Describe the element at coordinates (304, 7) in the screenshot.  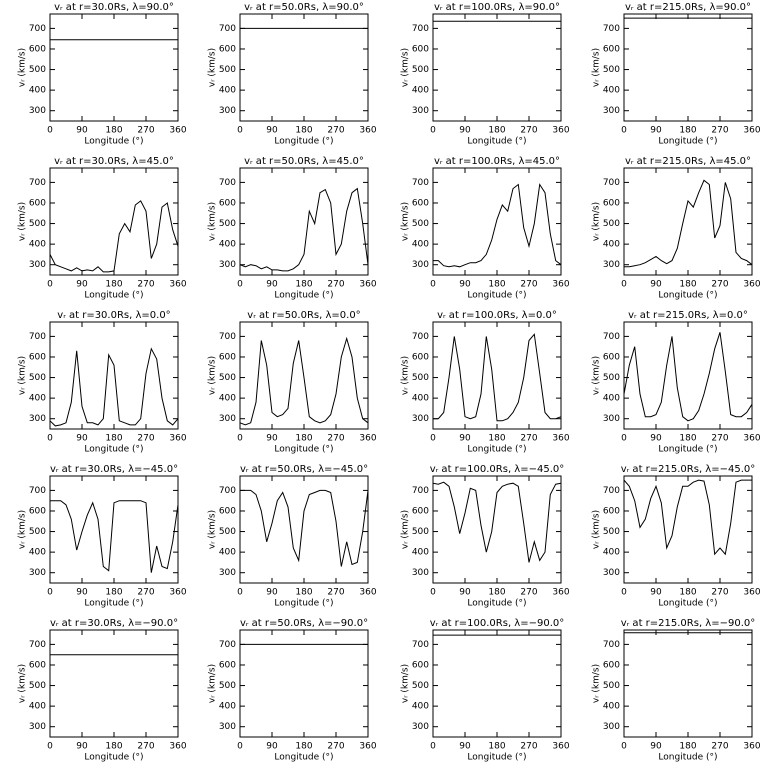
I see `panel-title: vᵣ at r=50.0Rs, λ=90.0°` at that location.